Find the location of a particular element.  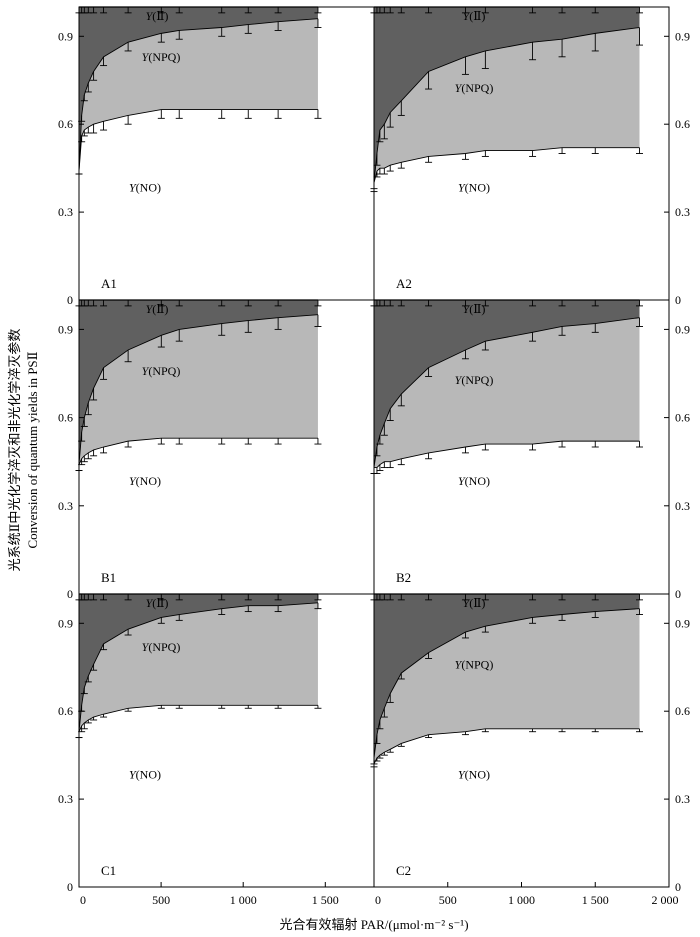

panel-label: A1 is located at coordinates (109, 283).